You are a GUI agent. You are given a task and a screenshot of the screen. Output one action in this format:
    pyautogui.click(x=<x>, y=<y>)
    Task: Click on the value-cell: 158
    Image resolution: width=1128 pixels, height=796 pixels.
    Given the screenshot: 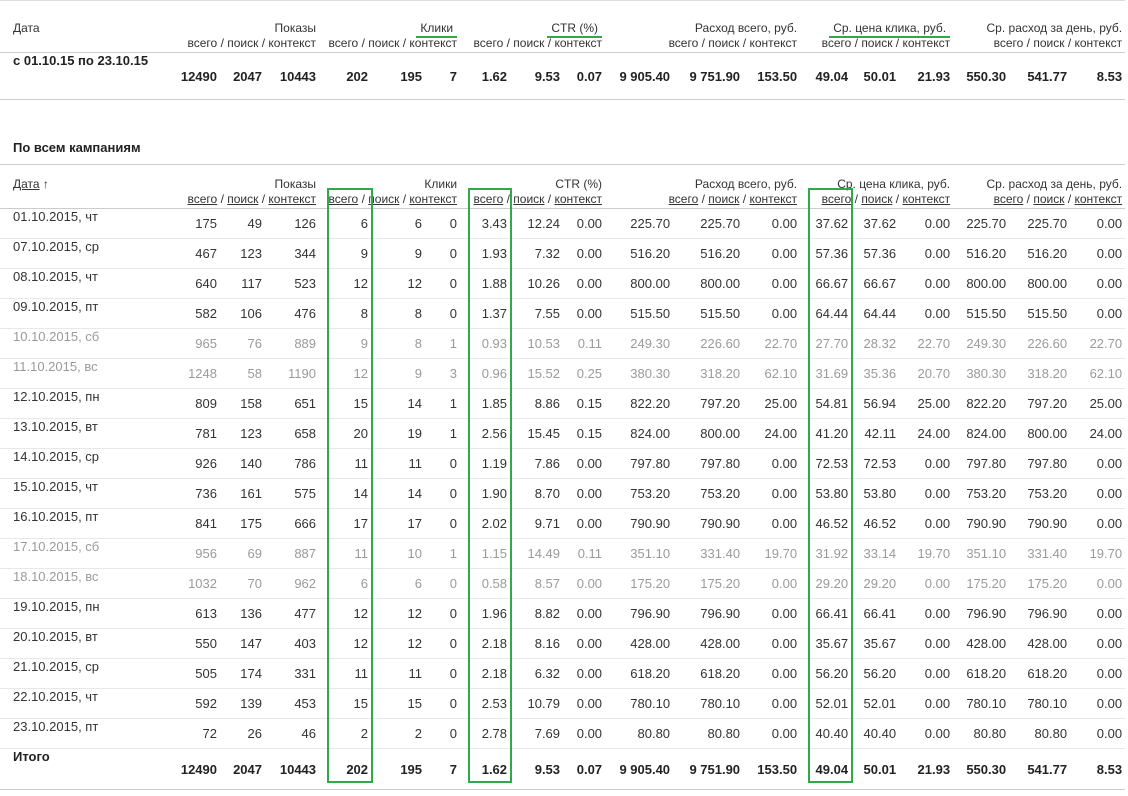 What is the action you would take?
    pyautogui.click(x=242, y=403)
    